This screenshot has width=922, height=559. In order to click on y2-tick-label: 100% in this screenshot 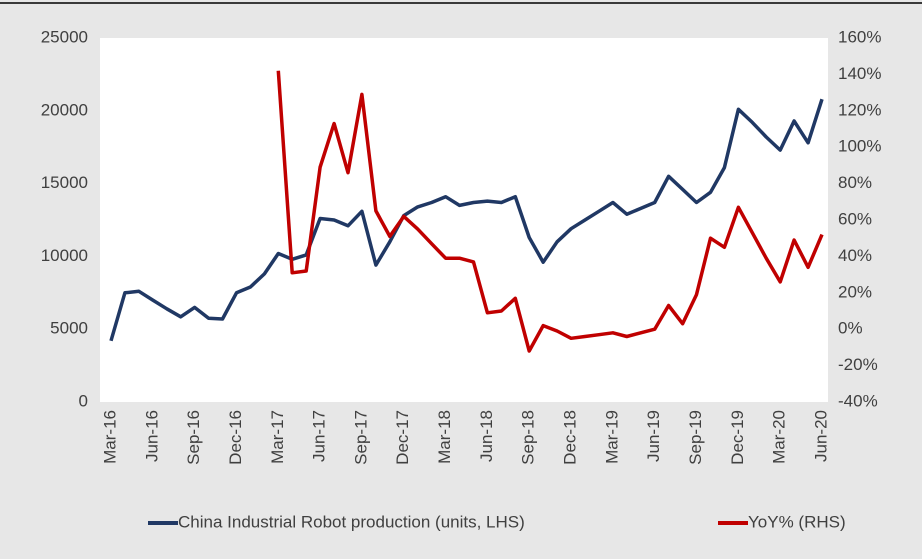, I will do `click(859, 146)`.